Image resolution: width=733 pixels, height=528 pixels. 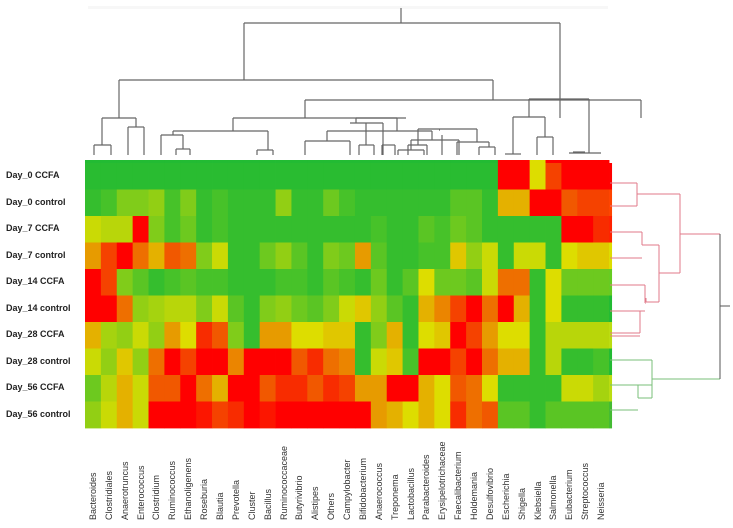 What do you see at coordinates (410, 493) in the screenshot?
I see `column-label: Lactobacillus` at bounding box center [410, 493].